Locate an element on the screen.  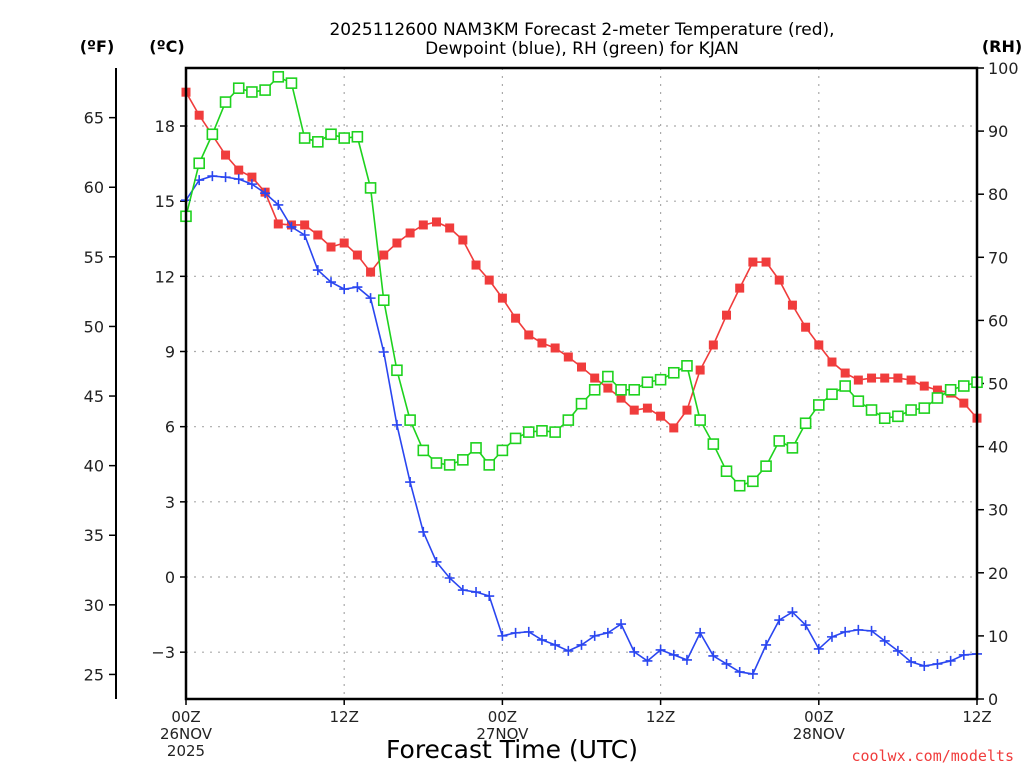
celsius-tick-label: 0 is located at coordinates (170, 577).